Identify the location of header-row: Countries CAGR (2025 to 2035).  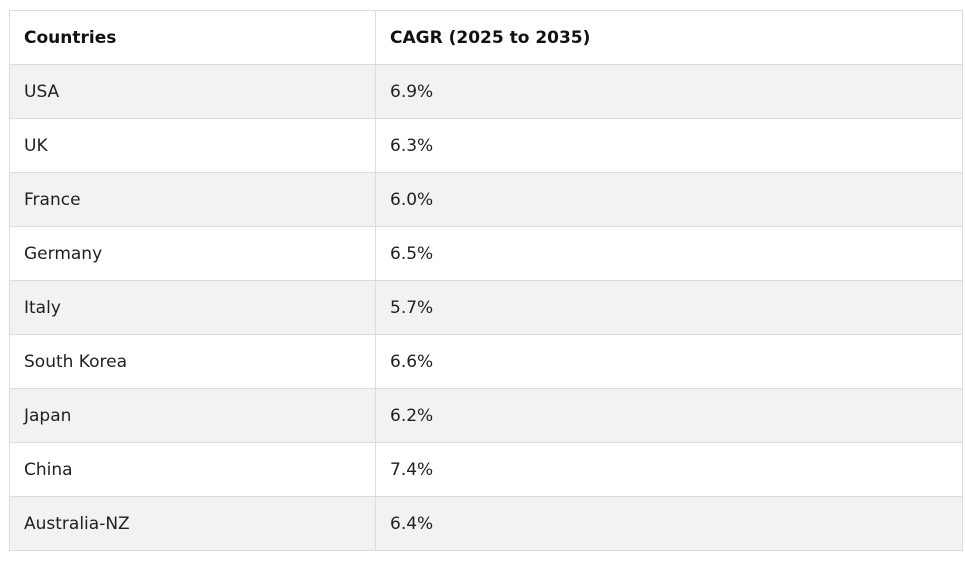
(486, 37).